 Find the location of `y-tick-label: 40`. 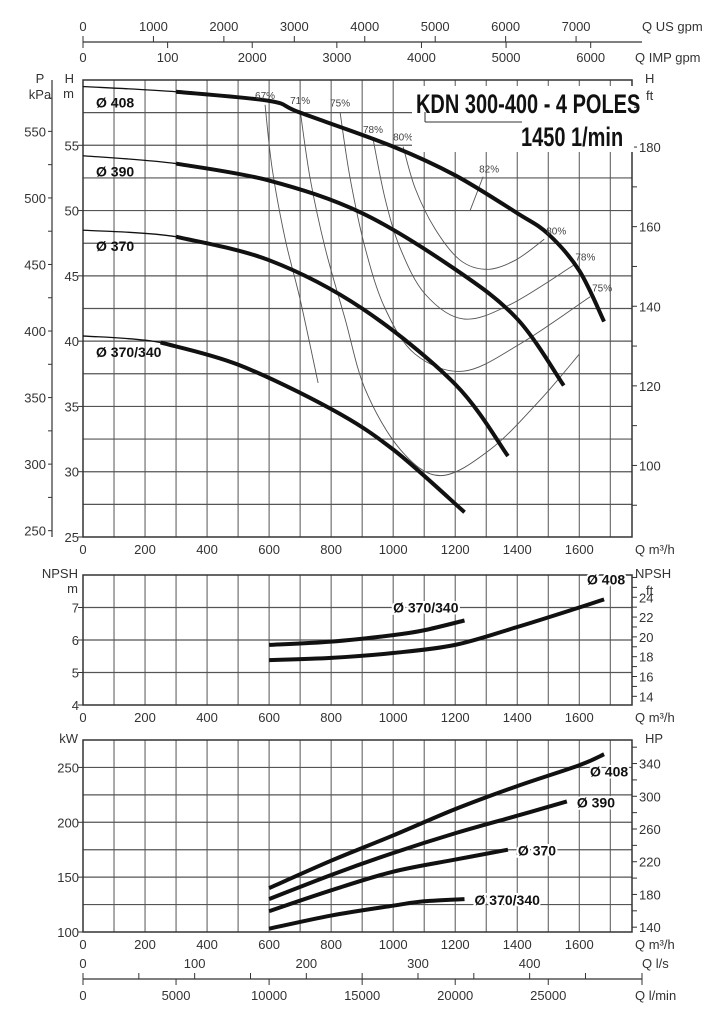

y-tick-label: 40 is located at coordinates (72, 341).